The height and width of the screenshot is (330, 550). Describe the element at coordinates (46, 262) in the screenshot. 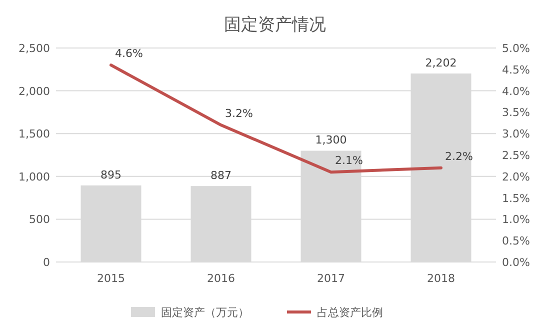

I see `y-tick-label: 0` at that location.